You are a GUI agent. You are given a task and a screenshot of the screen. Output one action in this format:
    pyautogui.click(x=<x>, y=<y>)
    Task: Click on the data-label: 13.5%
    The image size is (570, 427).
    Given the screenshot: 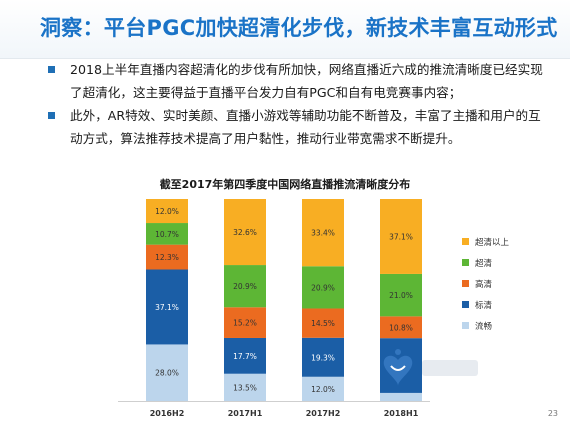 What is the action you would take?
    pyautogui.click(x=245, y=387)
    